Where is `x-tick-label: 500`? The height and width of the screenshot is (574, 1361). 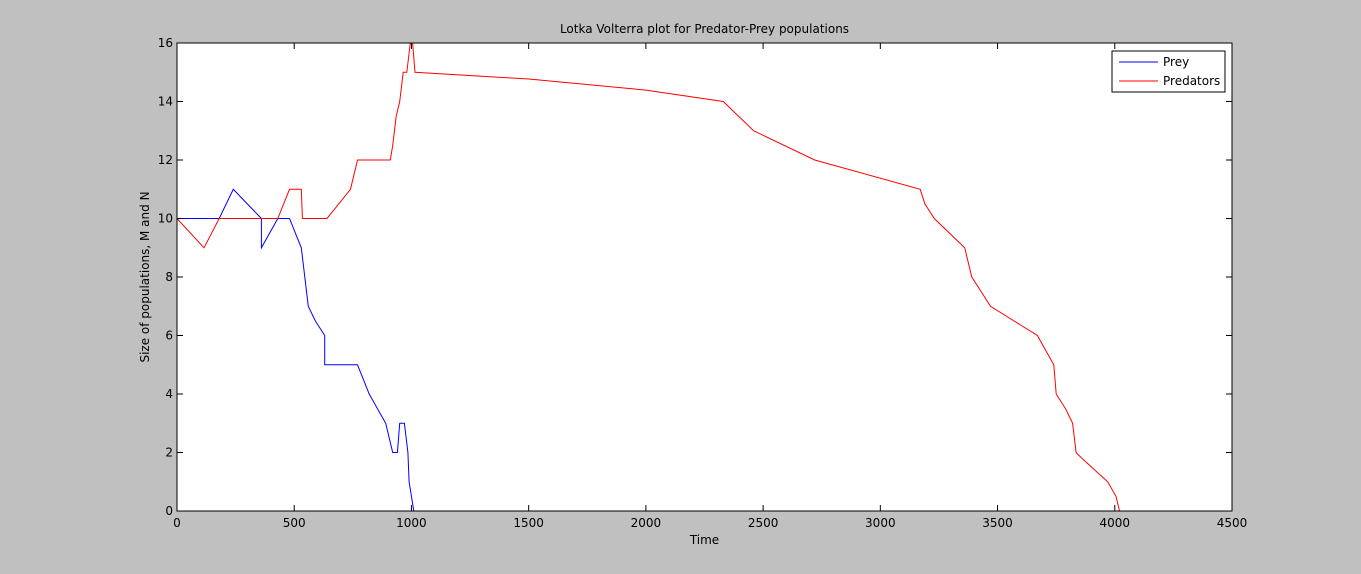 x-tick-label: 500 is located at coordinates (294, 523).